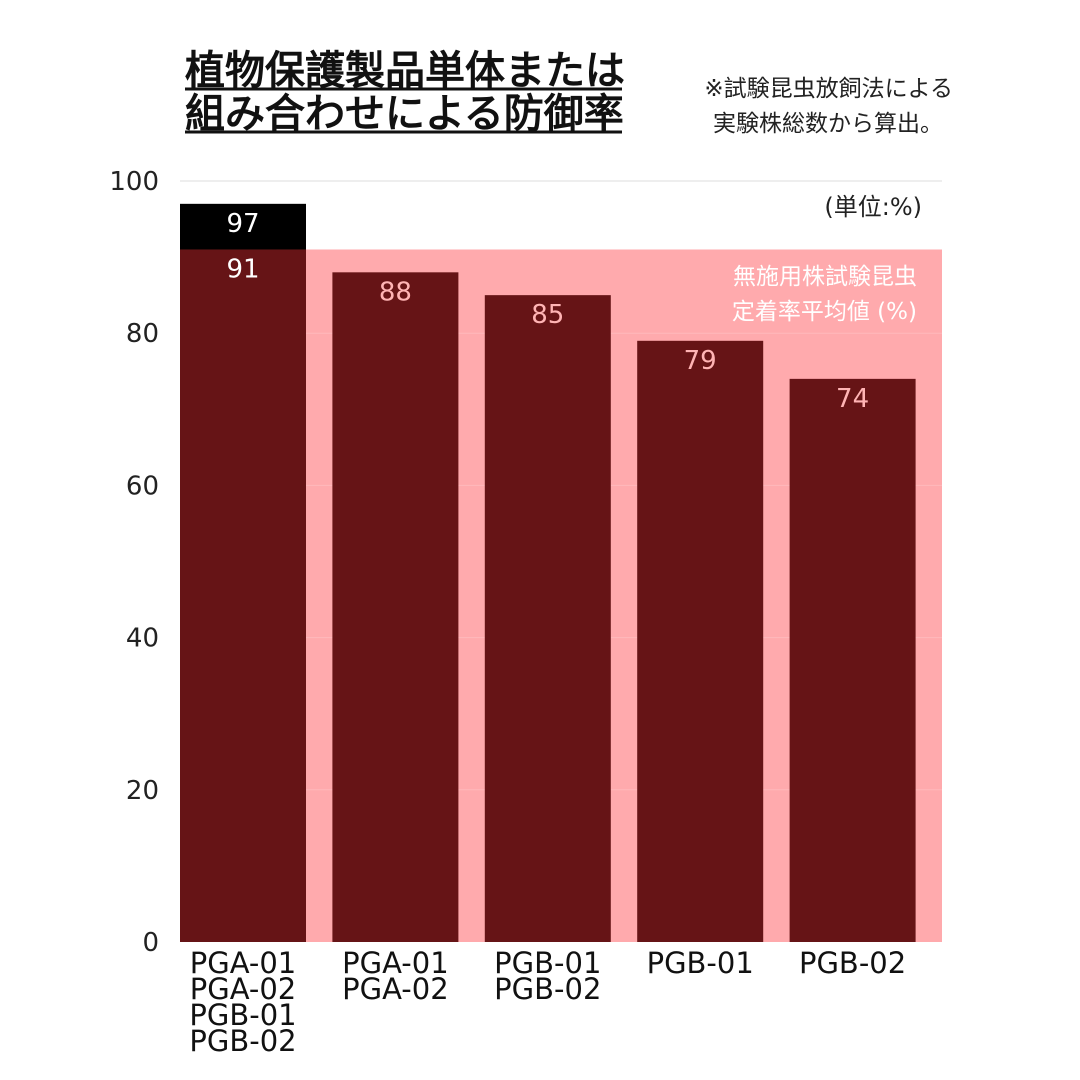  What do you see at coordinates (852, 399) in the screenshot?
I see `bar-value-label: 74` at bounding box center [852, 399].